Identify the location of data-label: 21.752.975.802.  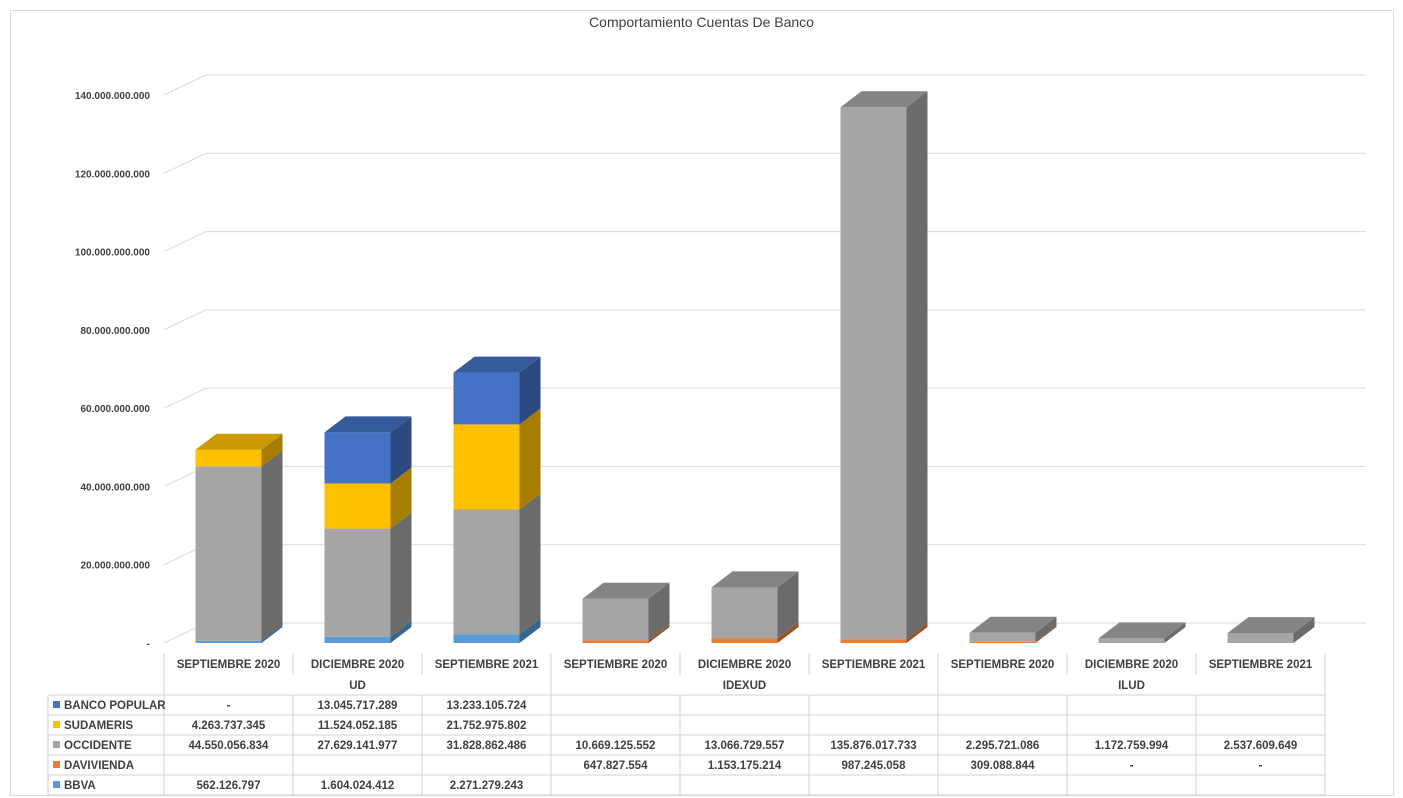
(487, 726).